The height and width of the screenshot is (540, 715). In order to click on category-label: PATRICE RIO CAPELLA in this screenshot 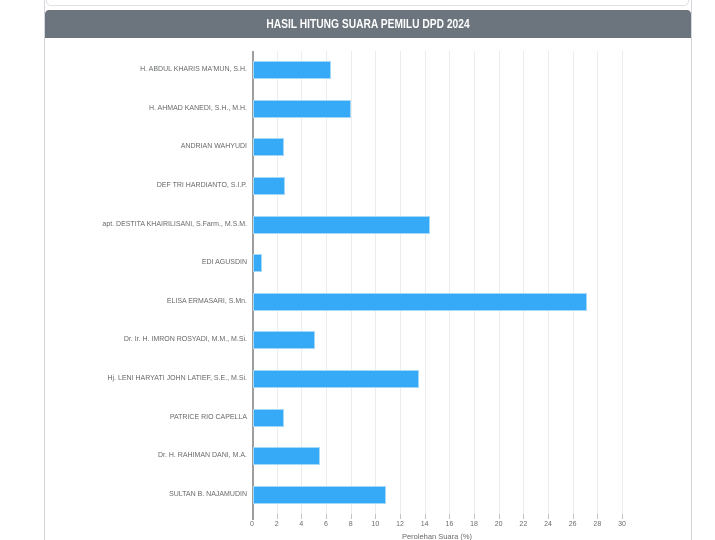, I will do `click(208, 417)`.